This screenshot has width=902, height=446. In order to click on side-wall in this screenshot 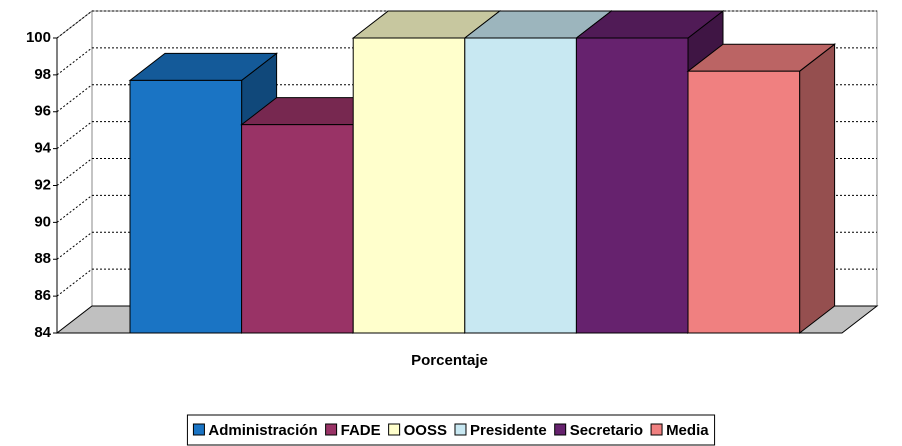, I will do `click(74, 172)`.